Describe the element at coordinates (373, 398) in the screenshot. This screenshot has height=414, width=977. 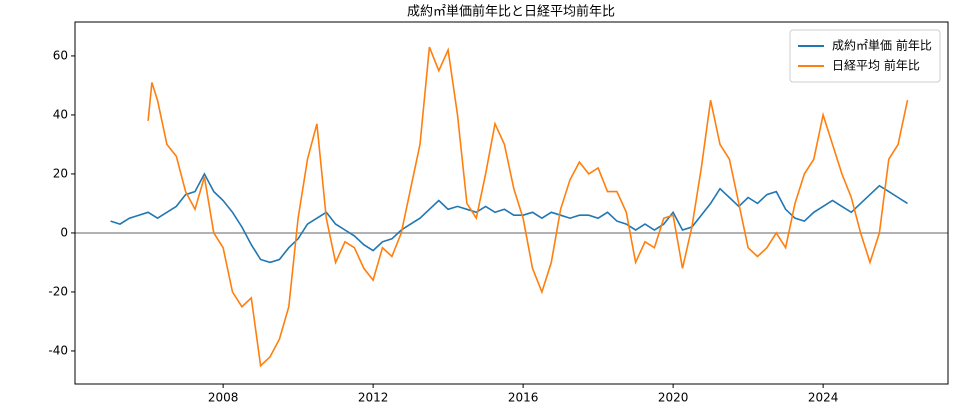
I see `x-tick-label: 2012` at that location.